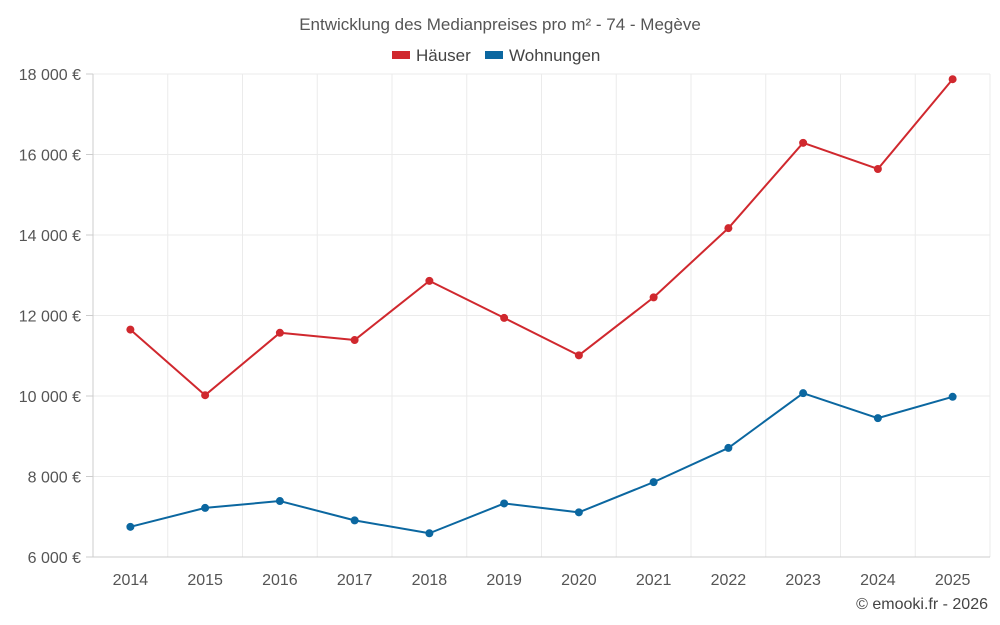 This screenshot has height=625, width=1000. What do you see at coordinates (729, 580) in the screenshot?
I see `x-tick-label: 2022` at bounding box center [729, 580].